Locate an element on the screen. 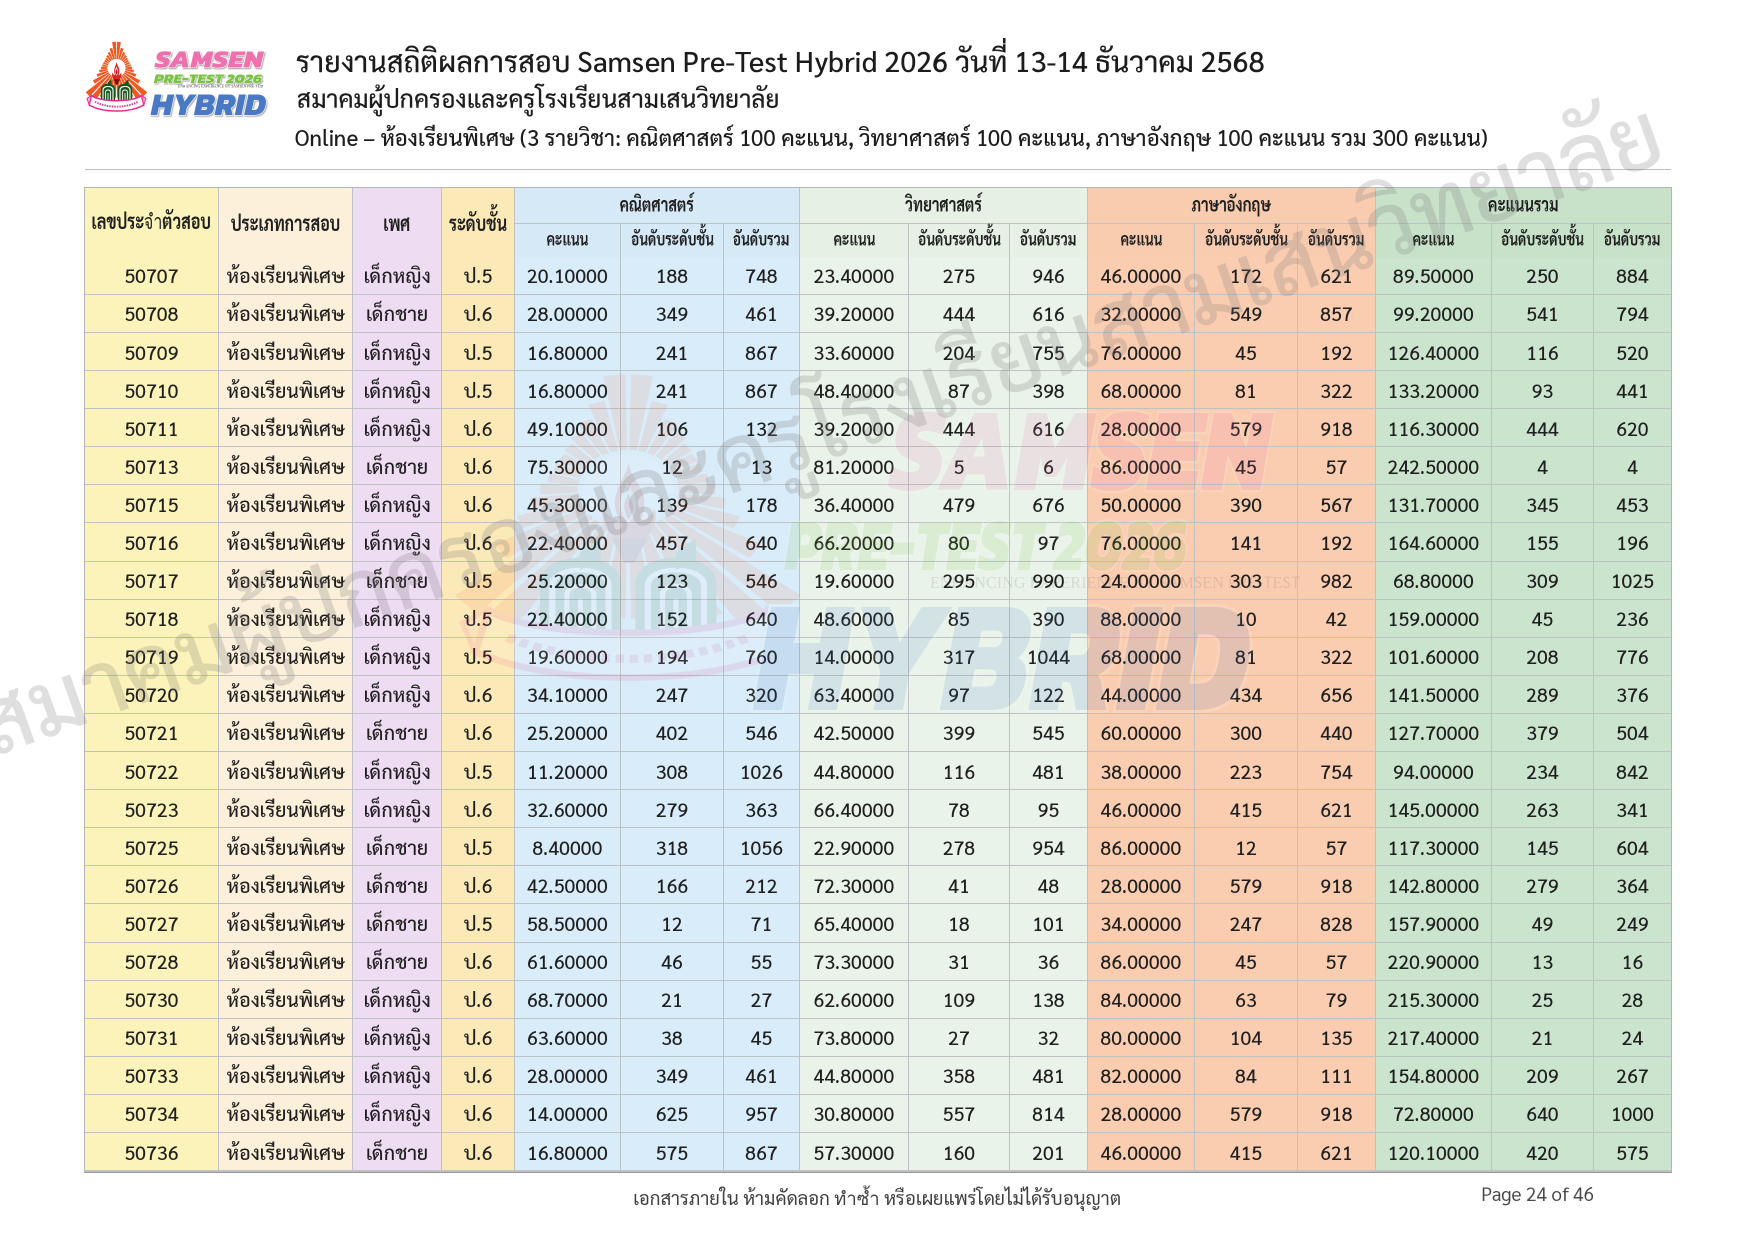 Image resolution: width=1754 pixels, height=1241 pixels. svg-text: HYBRID is located at coordinates (208, 104).